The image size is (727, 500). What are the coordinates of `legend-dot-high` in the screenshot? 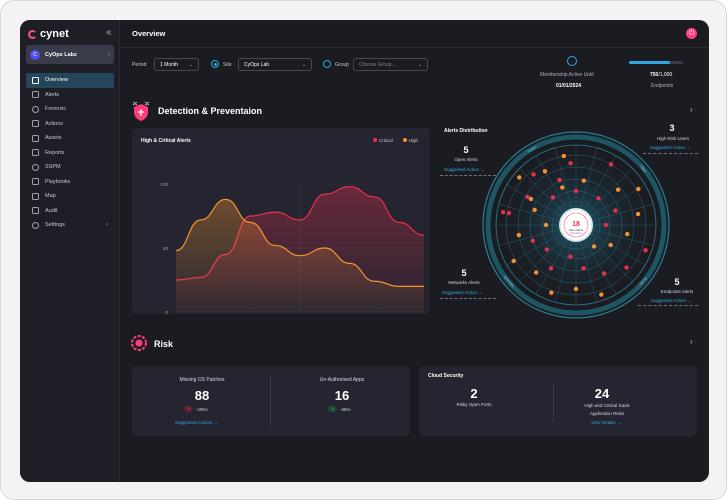 It's located at (404, 140).